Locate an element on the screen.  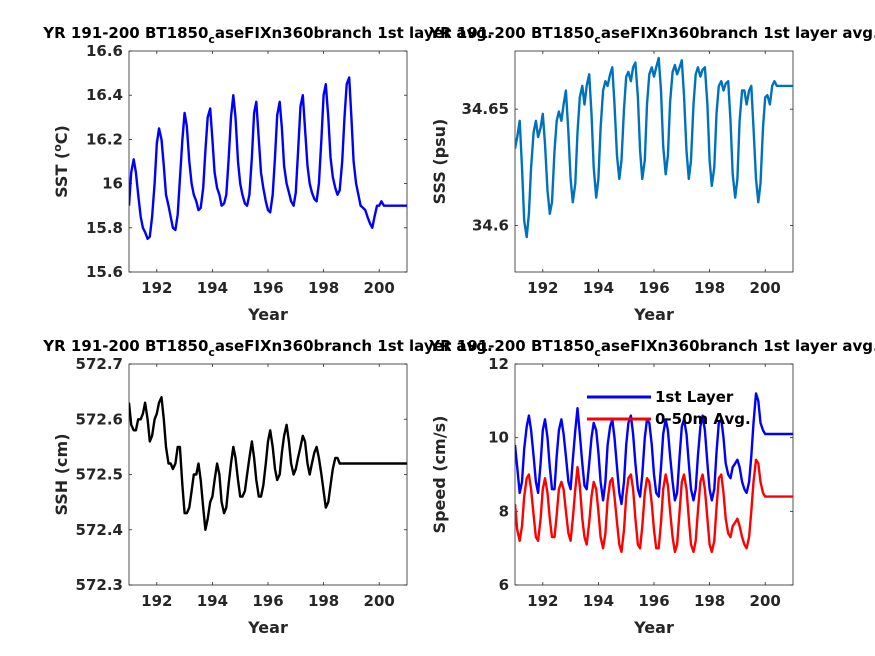
y-axis-label-superscript: o is located at coordinates (57, 148).